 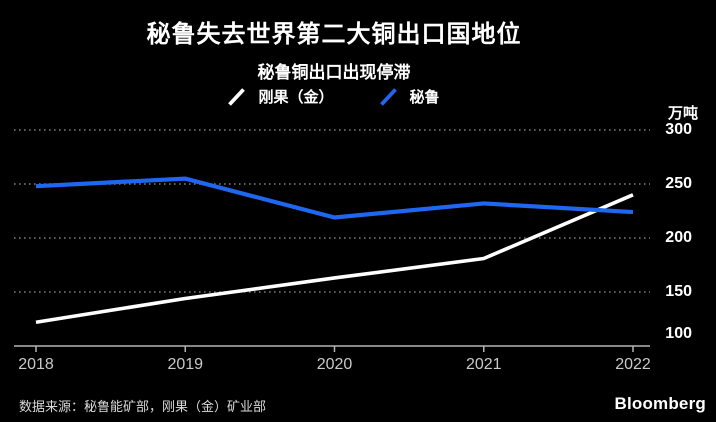 I want to click on y-tick-label: 100, so click(x=678, y=333).